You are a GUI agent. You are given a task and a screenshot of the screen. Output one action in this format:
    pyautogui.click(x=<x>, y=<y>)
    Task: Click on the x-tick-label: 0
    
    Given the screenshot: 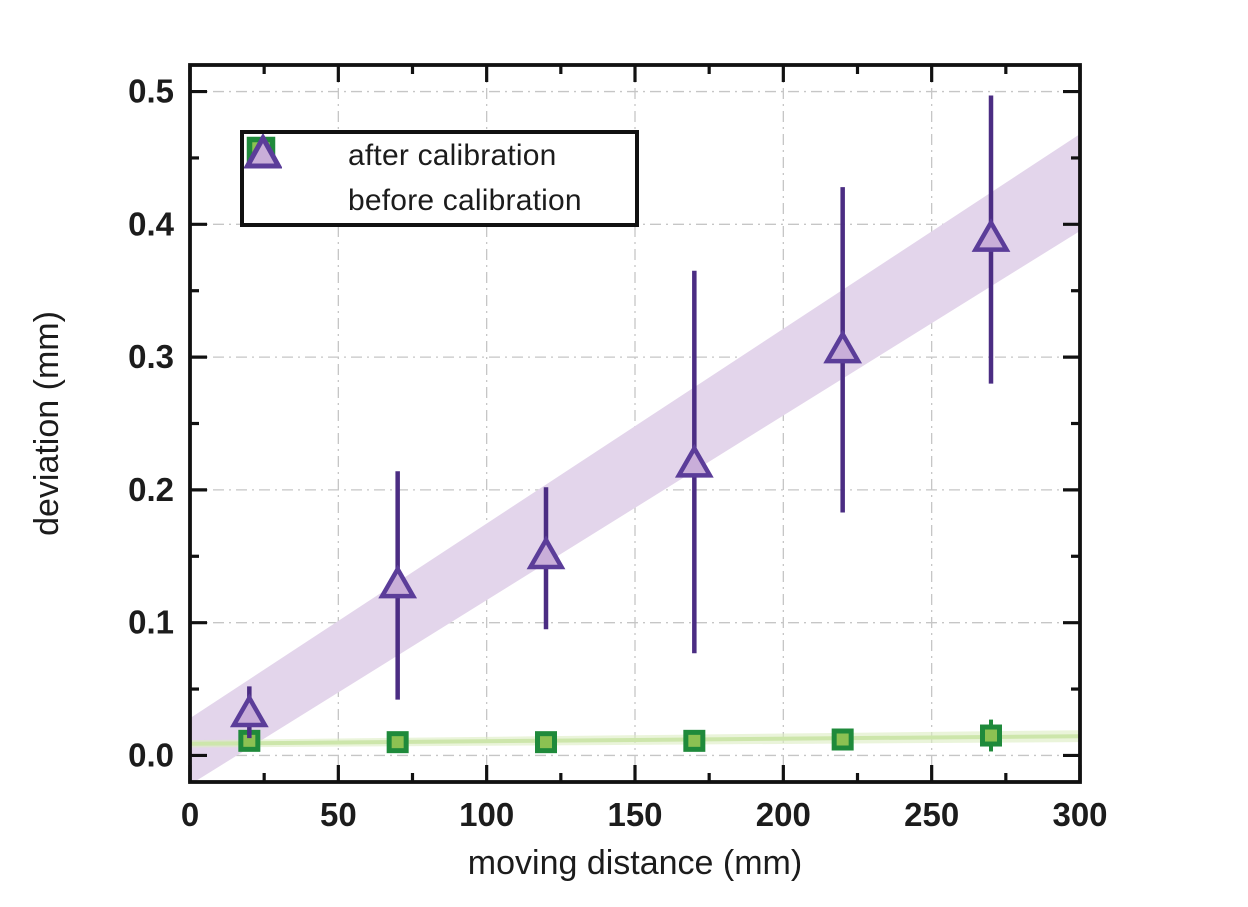 What is the action you would take?
    pyautogui.click(x=190, y=814)
    